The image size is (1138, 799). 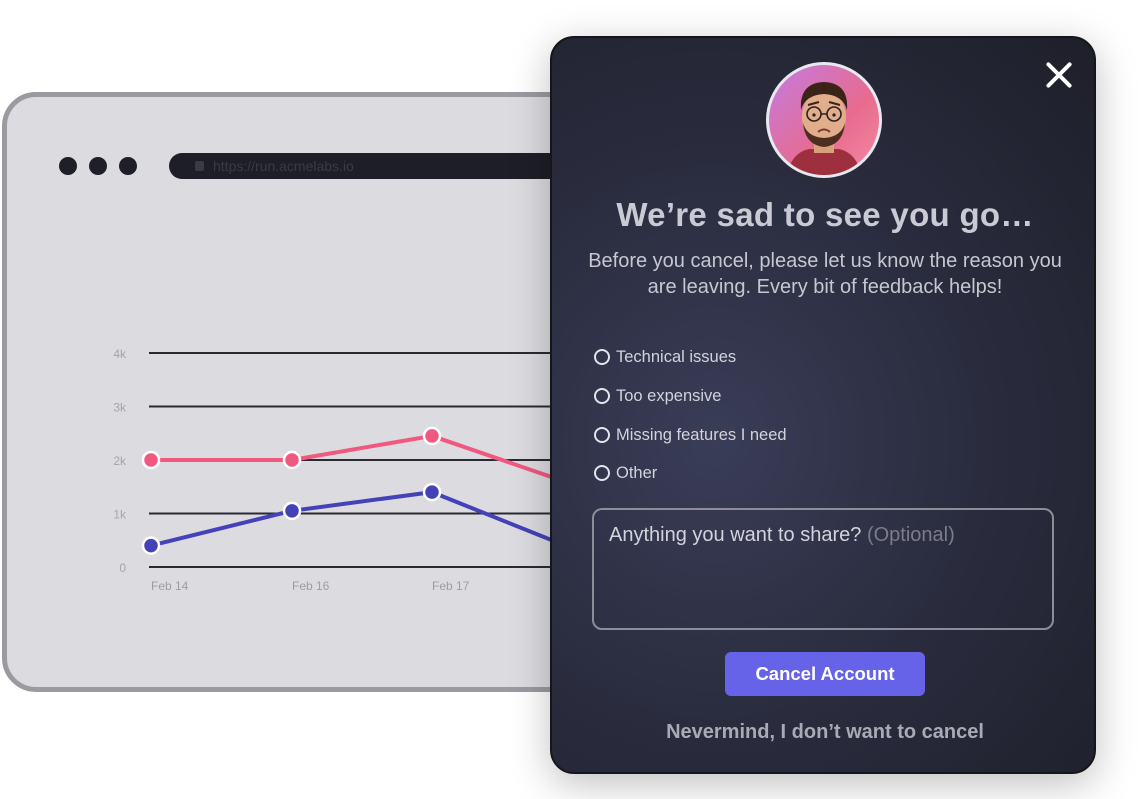 I want to click on y-tick-label: 4k, so click(x=120, y=354).